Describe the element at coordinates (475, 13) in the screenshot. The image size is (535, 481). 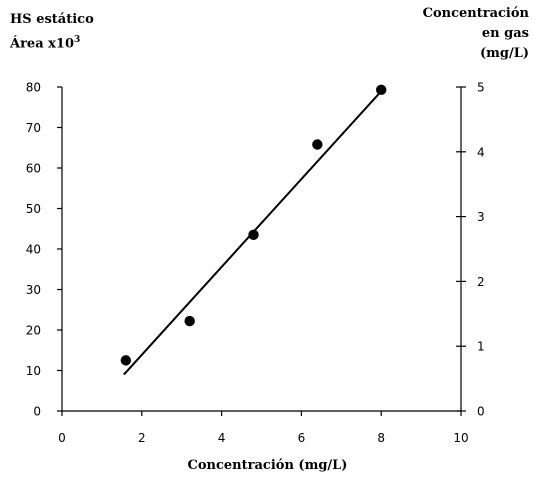
I see `right-y-axis-label-line1: Concentración` at that location.